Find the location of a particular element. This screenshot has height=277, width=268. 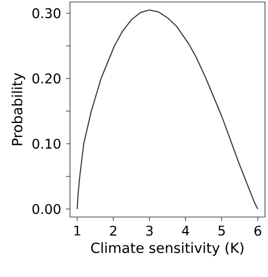

x-tick-label: 1 is located at coordinates (77, 231).